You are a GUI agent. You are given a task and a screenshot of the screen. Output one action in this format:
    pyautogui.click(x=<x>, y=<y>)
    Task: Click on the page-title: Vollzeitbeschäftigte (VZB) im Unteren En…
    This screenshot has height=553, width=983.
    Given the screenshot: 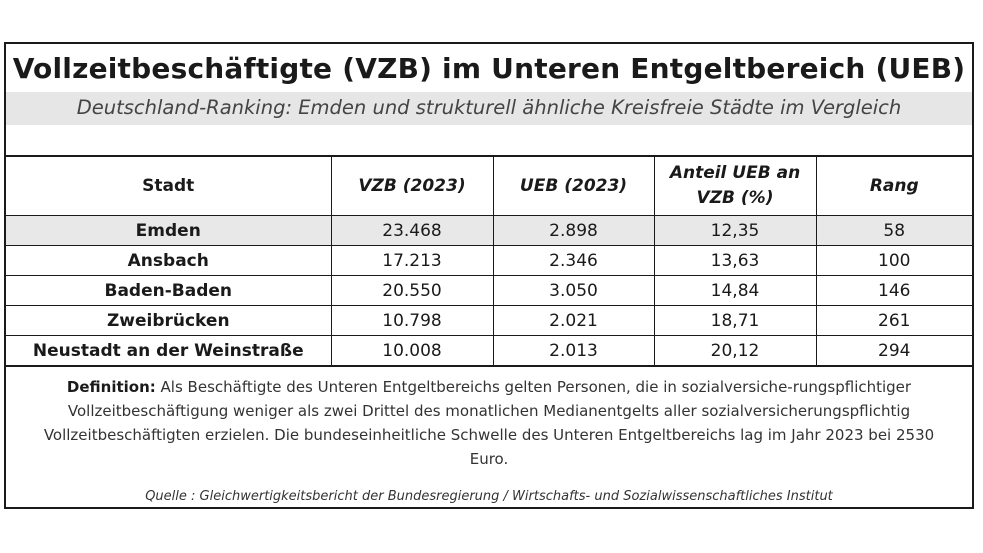 What is the action you would take?
    pyautogui.click(x=489, y=68)
    